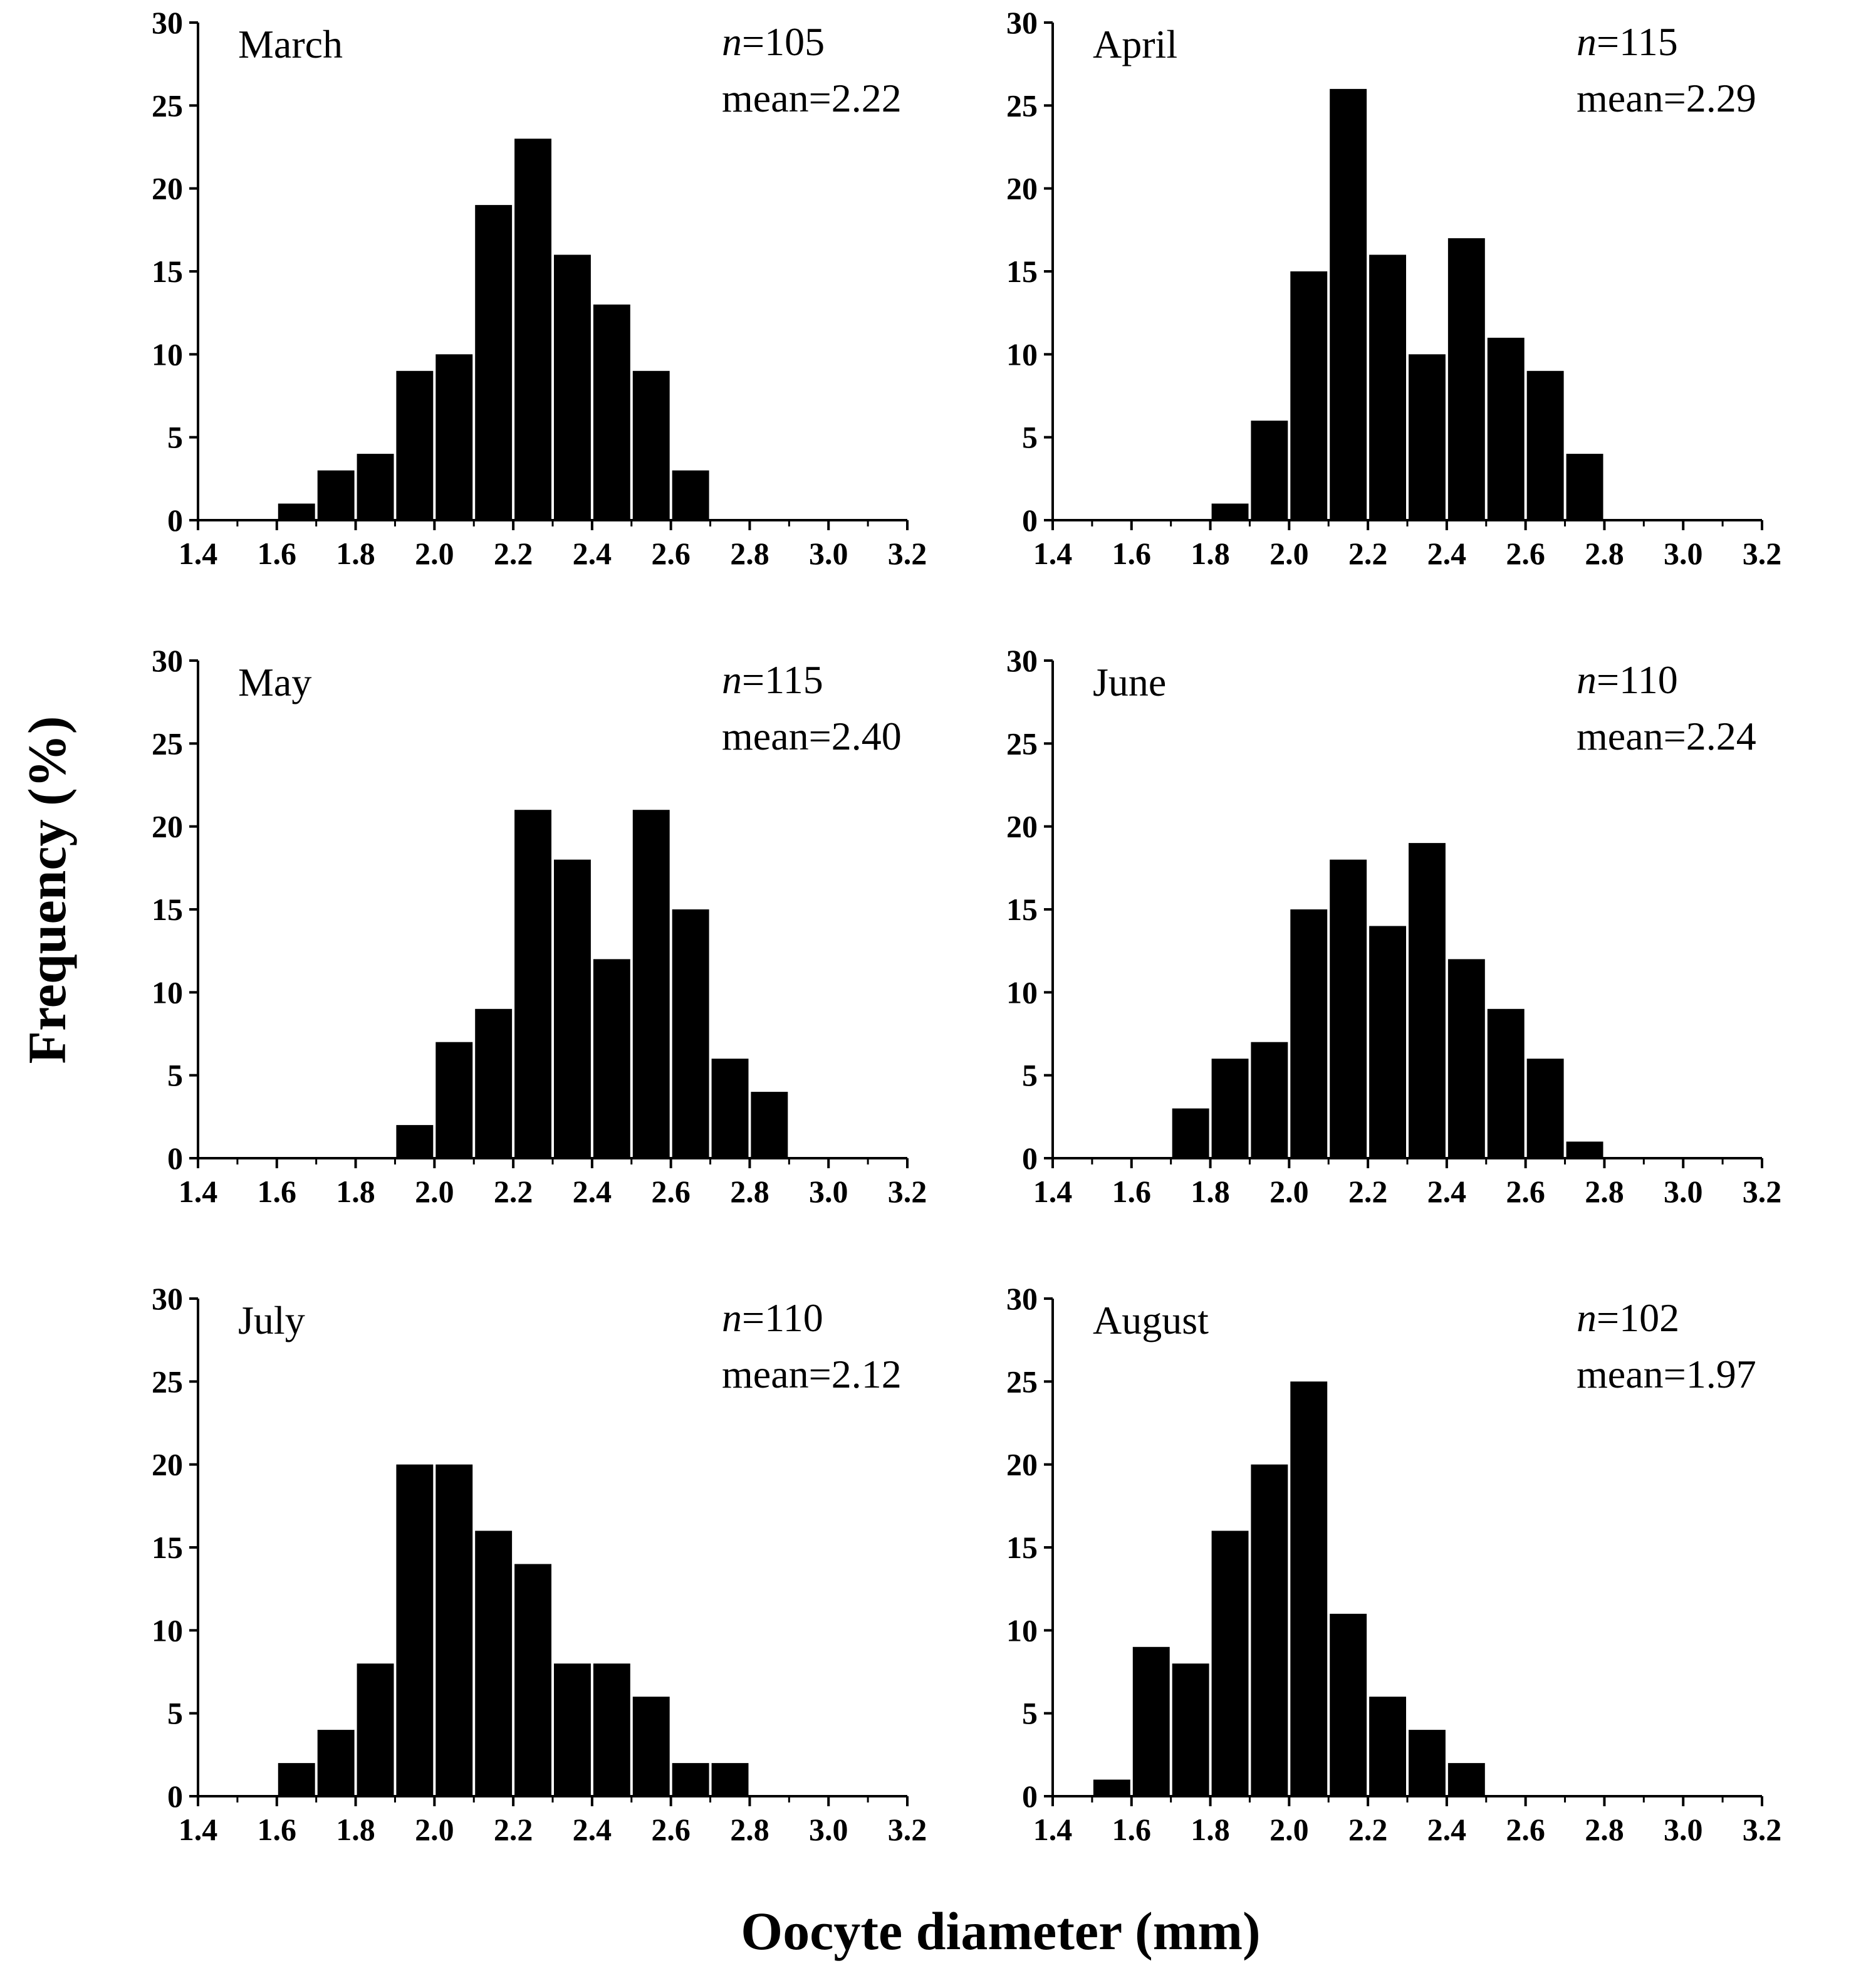 The image size is (1856, 1988). I want to click on n-value-april: n=115, so click(1627, 41).